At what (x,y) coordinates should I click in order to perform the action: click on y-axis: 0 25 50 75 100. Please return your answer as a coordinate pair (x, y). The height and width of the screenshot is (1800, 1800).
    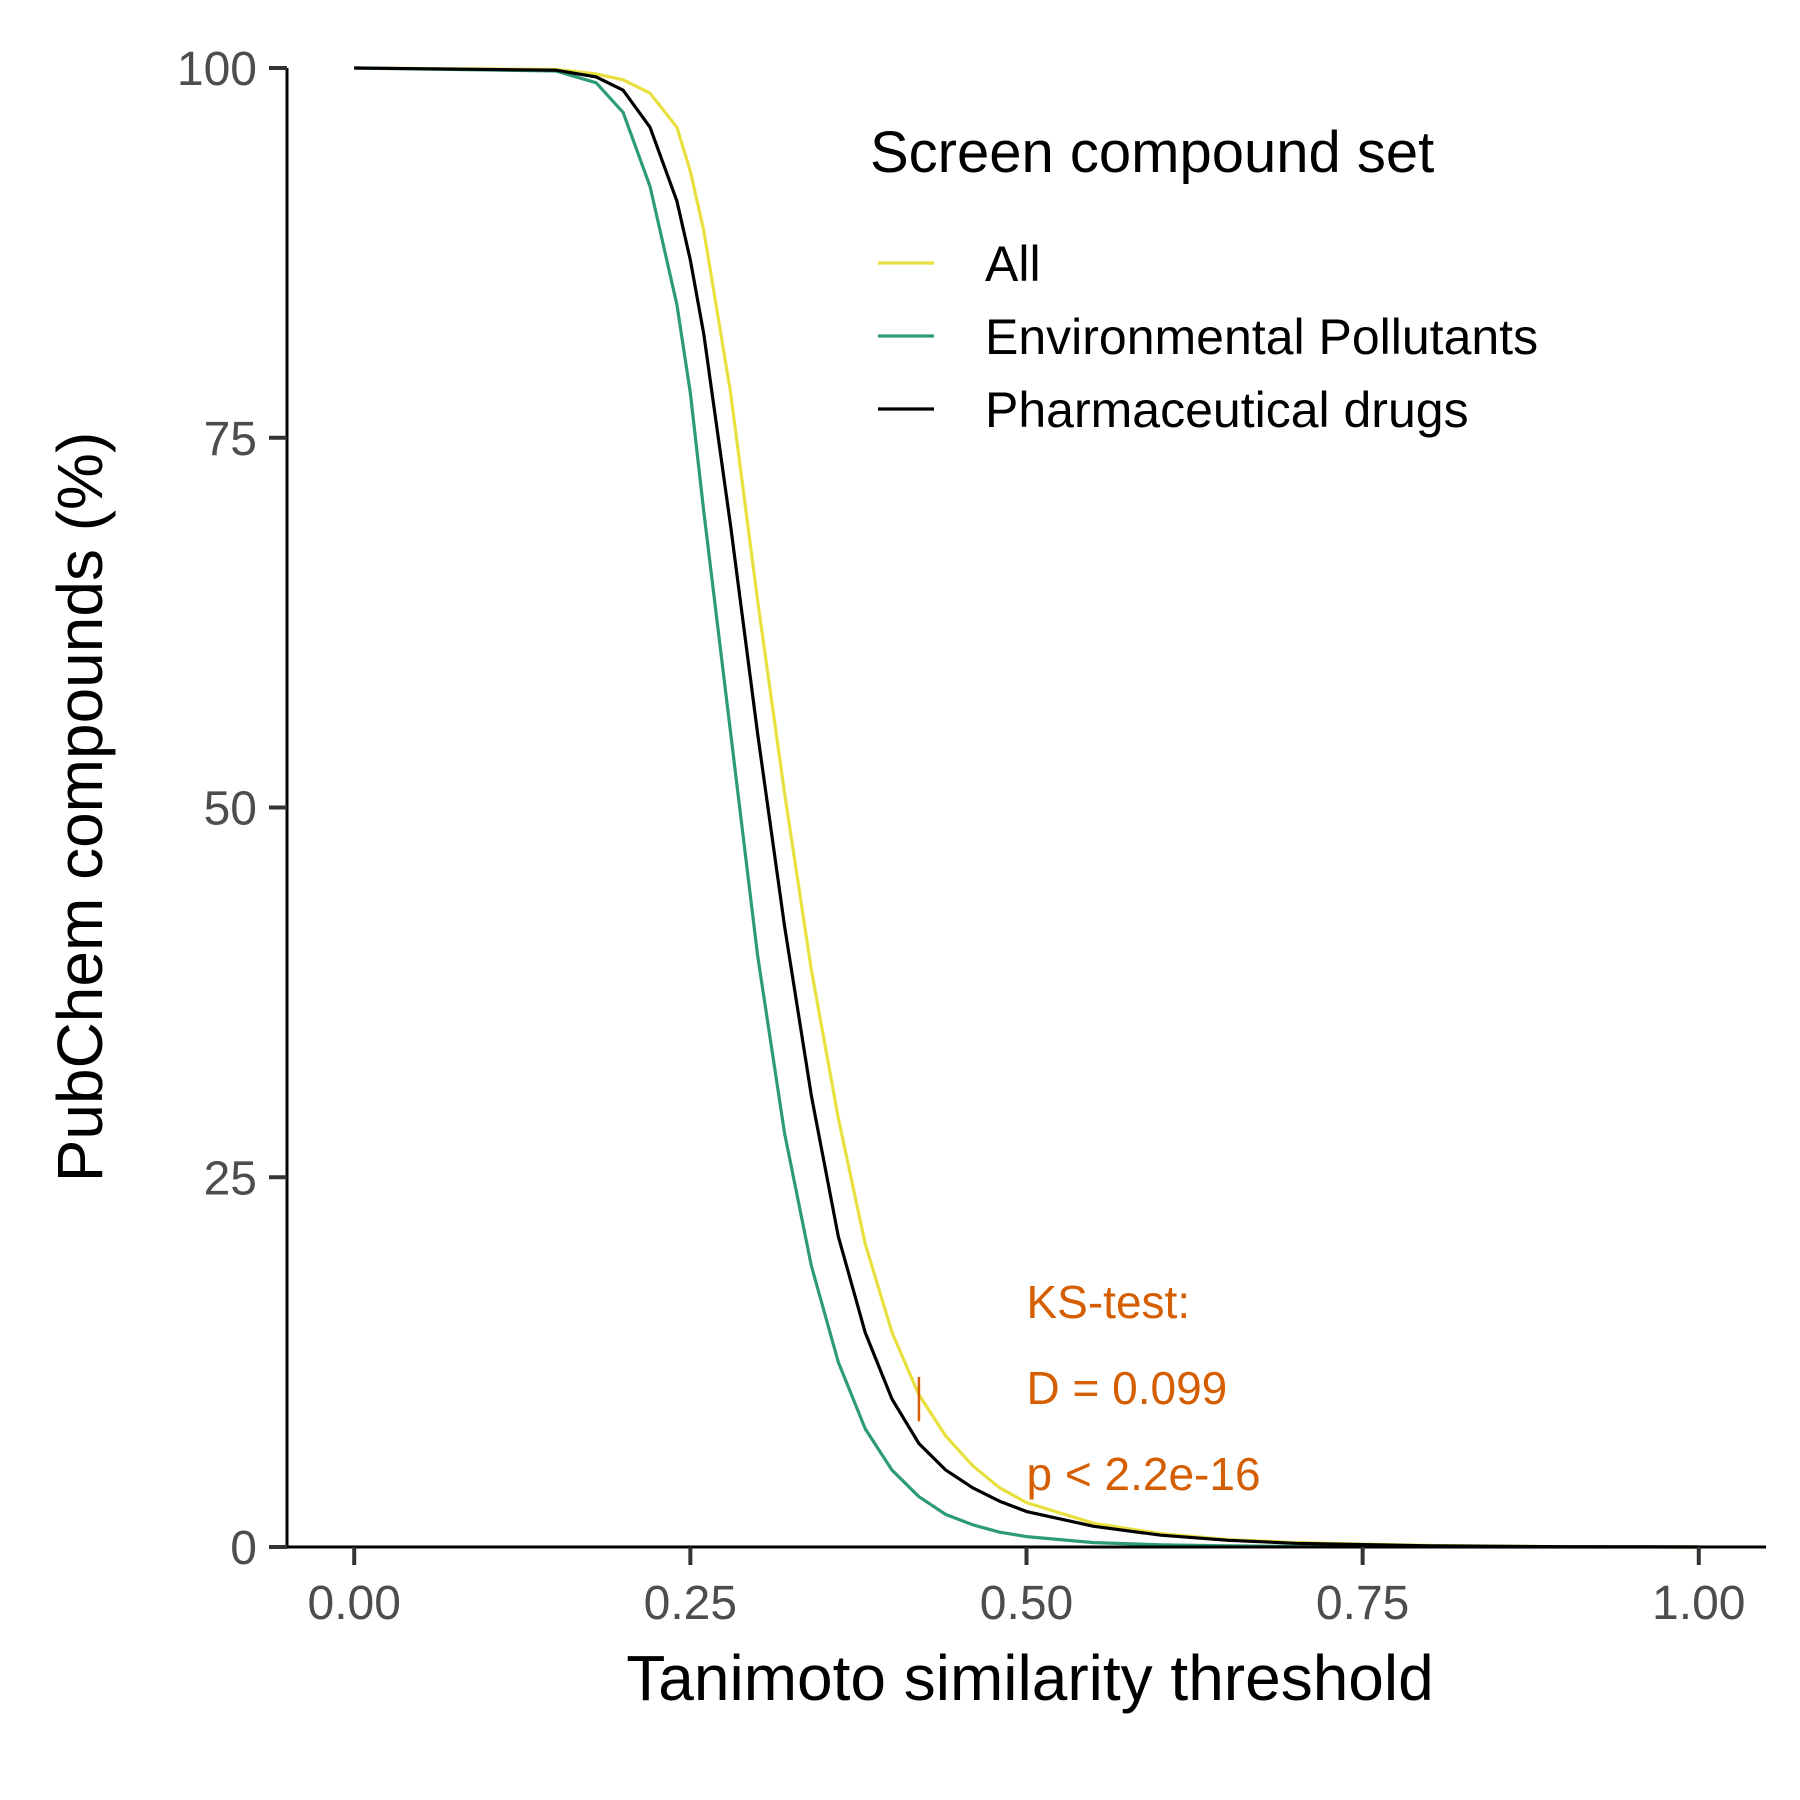
    Looking at the image, I should click on (233, 809).